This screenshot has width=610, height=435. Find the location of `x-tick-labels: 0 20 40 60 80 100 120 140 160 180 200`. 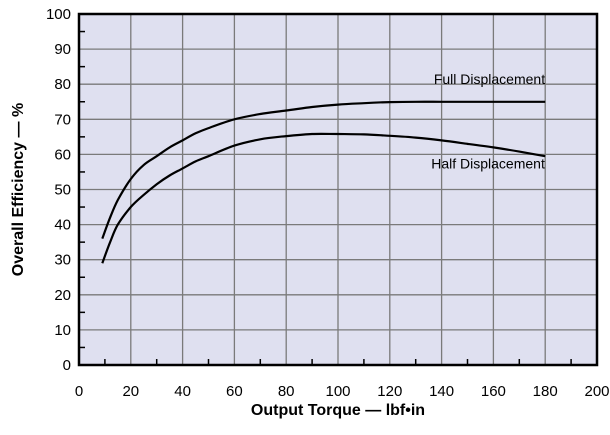

x-tick-labels: 0 20 40 60 80 100 120 140 160 180 200 is located at coordinates (342, 391).